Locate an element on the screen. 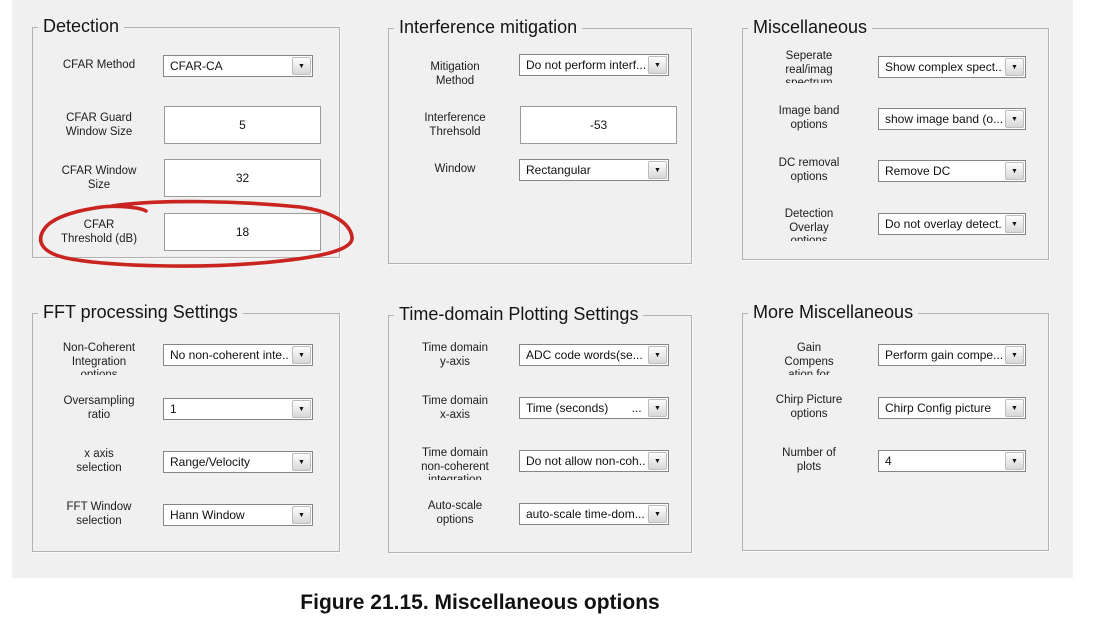 This screenshot has height=638, width=1100. dropdown-value: 1 is located at coordinates (173, 409).